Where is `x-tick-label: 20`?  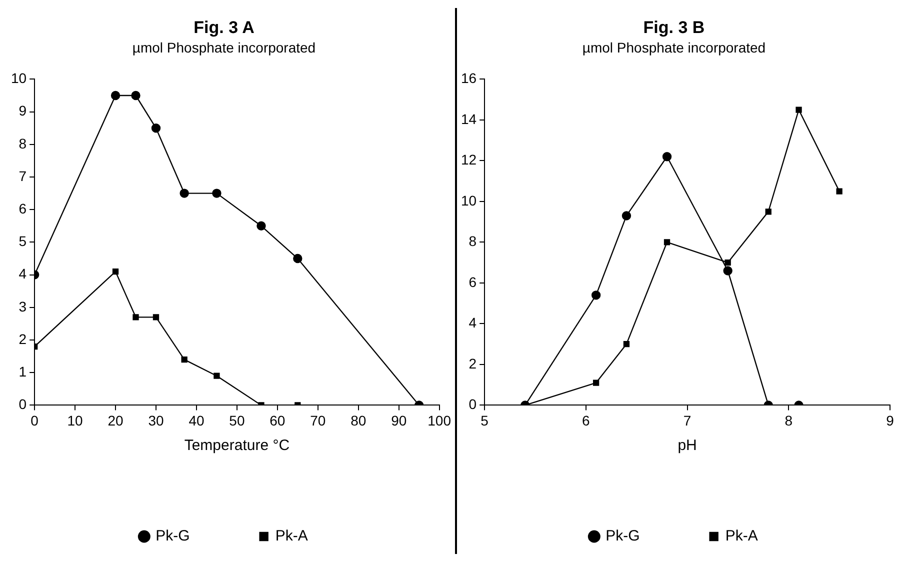 x-tick-label: 20 is located at coordinates (116, 420).